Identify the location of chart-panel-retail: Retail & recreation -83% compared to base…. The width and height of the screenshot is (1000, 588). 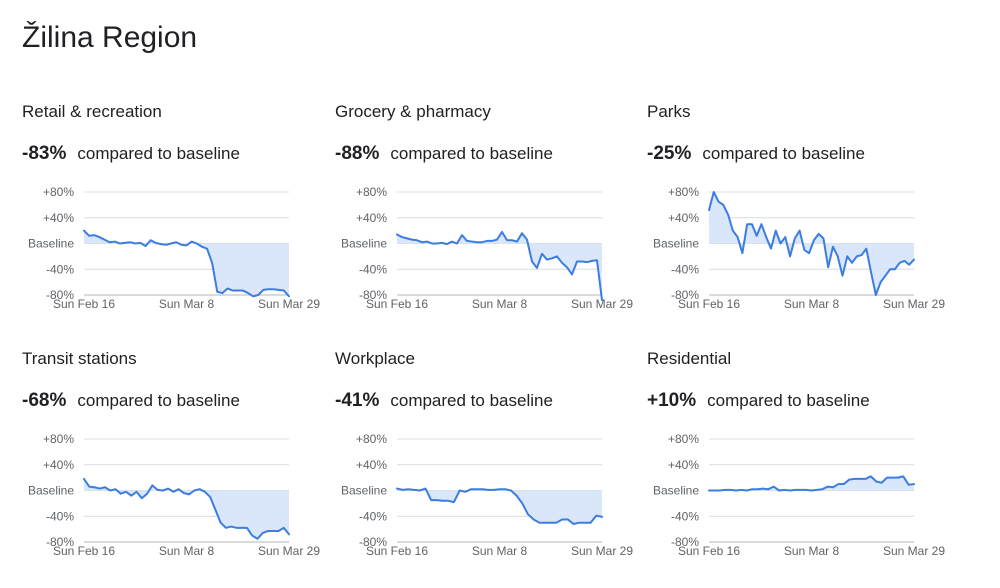
(172, 215).